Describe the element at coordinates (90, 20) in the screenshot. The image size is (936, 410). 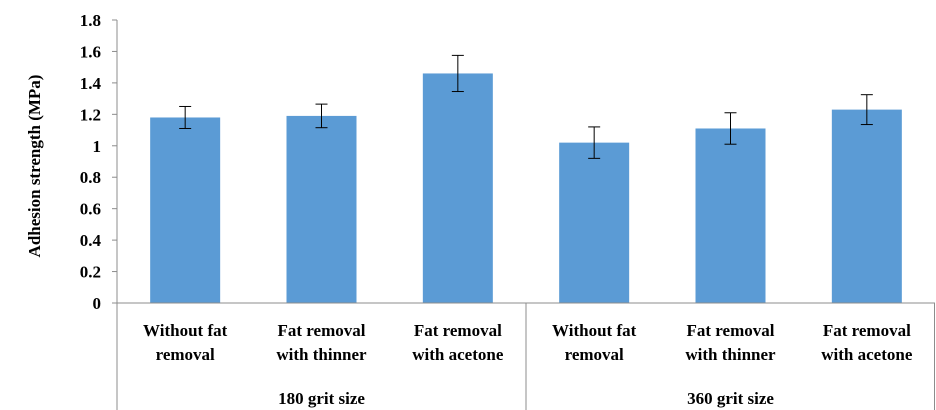
I see `y-tick-label-9: 1.8` at that location.